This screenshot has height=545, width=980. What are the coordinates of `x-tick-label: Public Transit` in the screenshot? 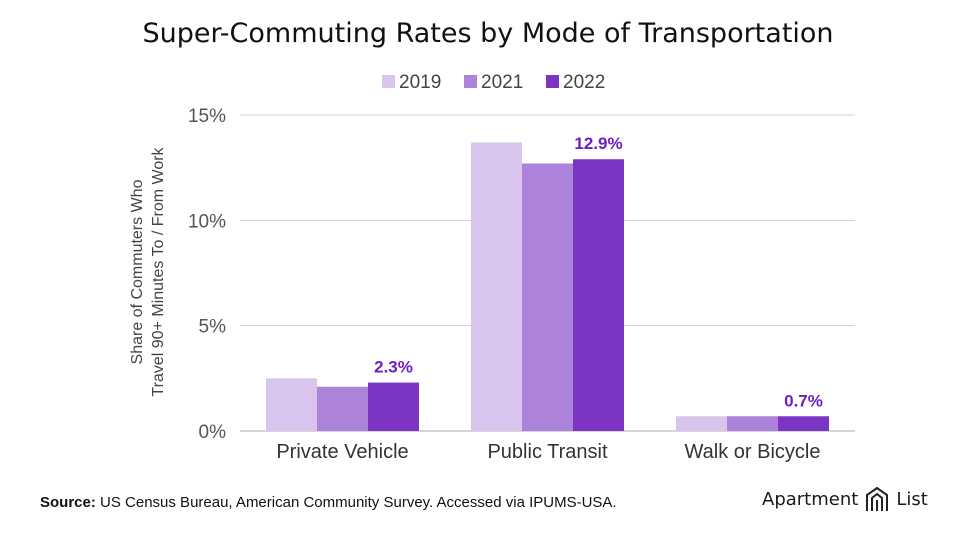 It's located at (547, 452).